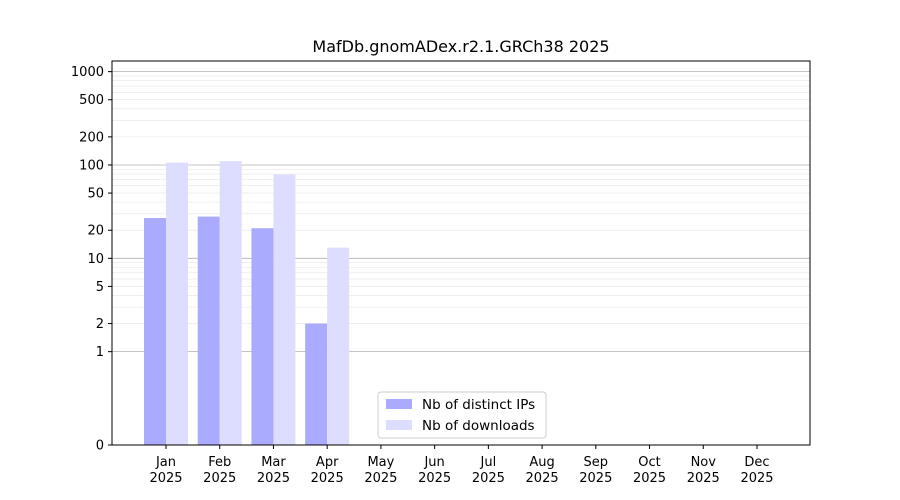  Describe the element at coordinates (704, 462) in the screenshot. I see `x-tick-label-month: Nov` at that location.